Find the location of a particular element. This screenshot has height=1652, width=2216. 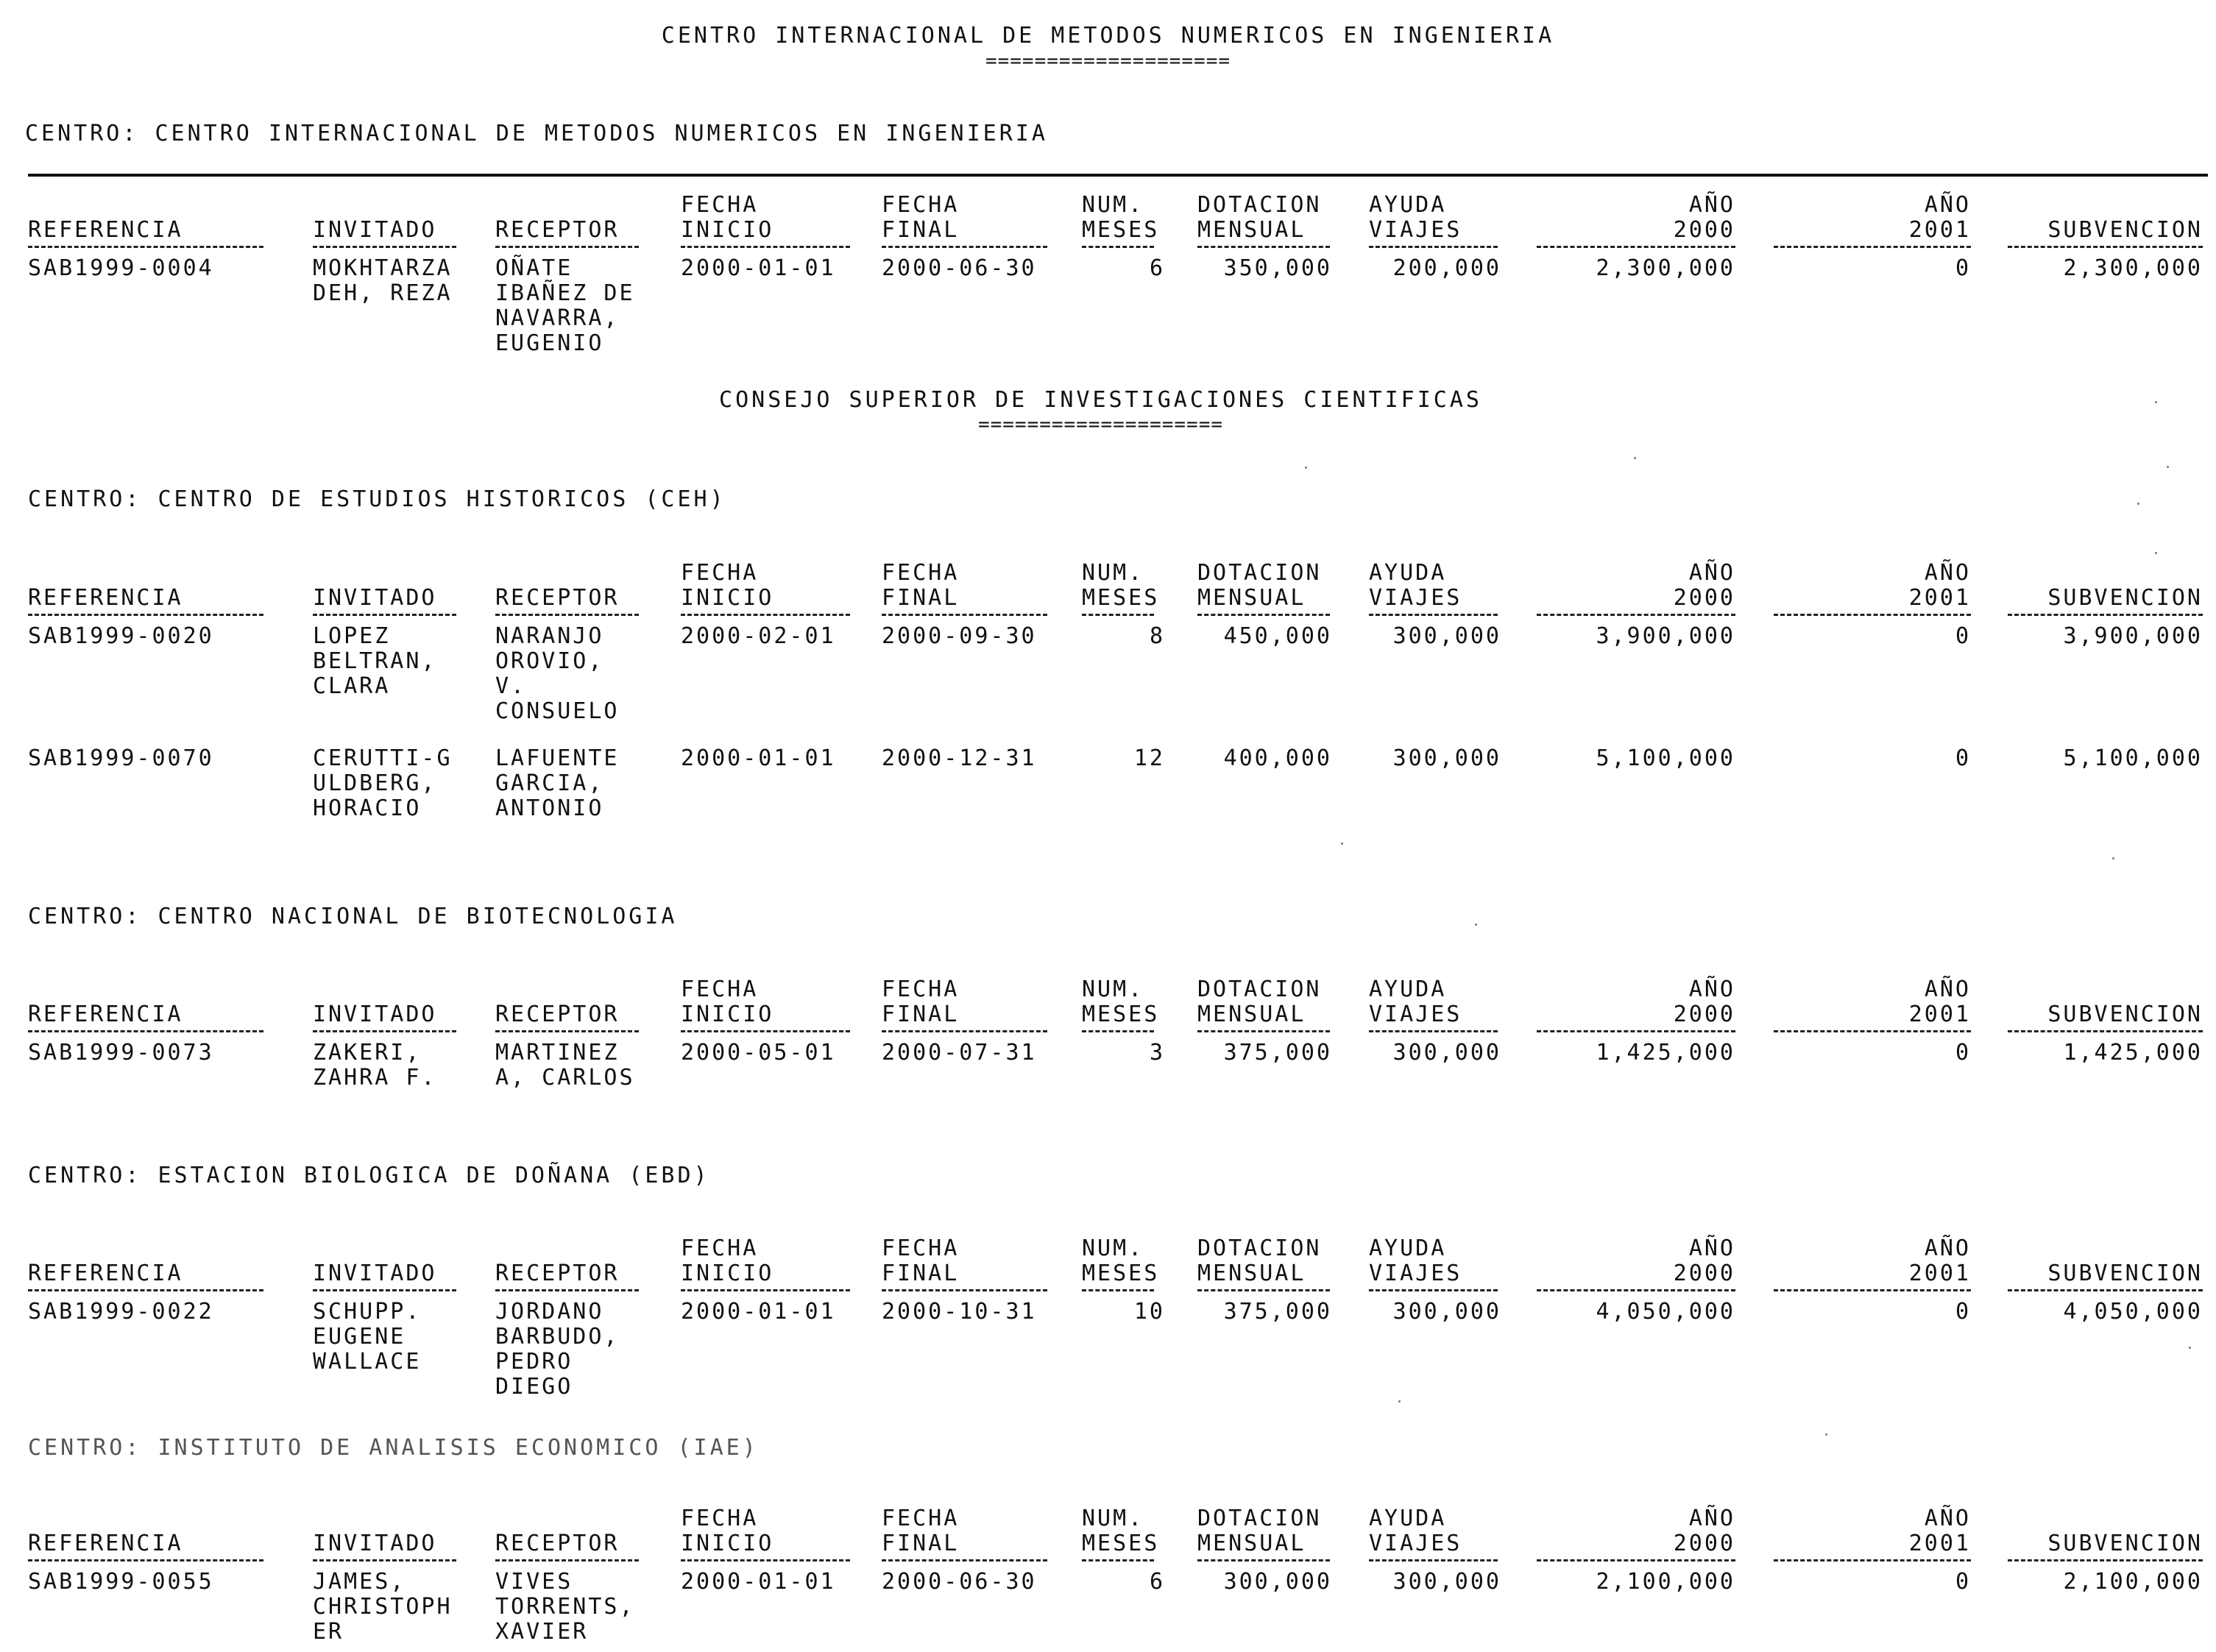

column-header-subvencion: SUBVENCION is located at coordinates (2125, 230).